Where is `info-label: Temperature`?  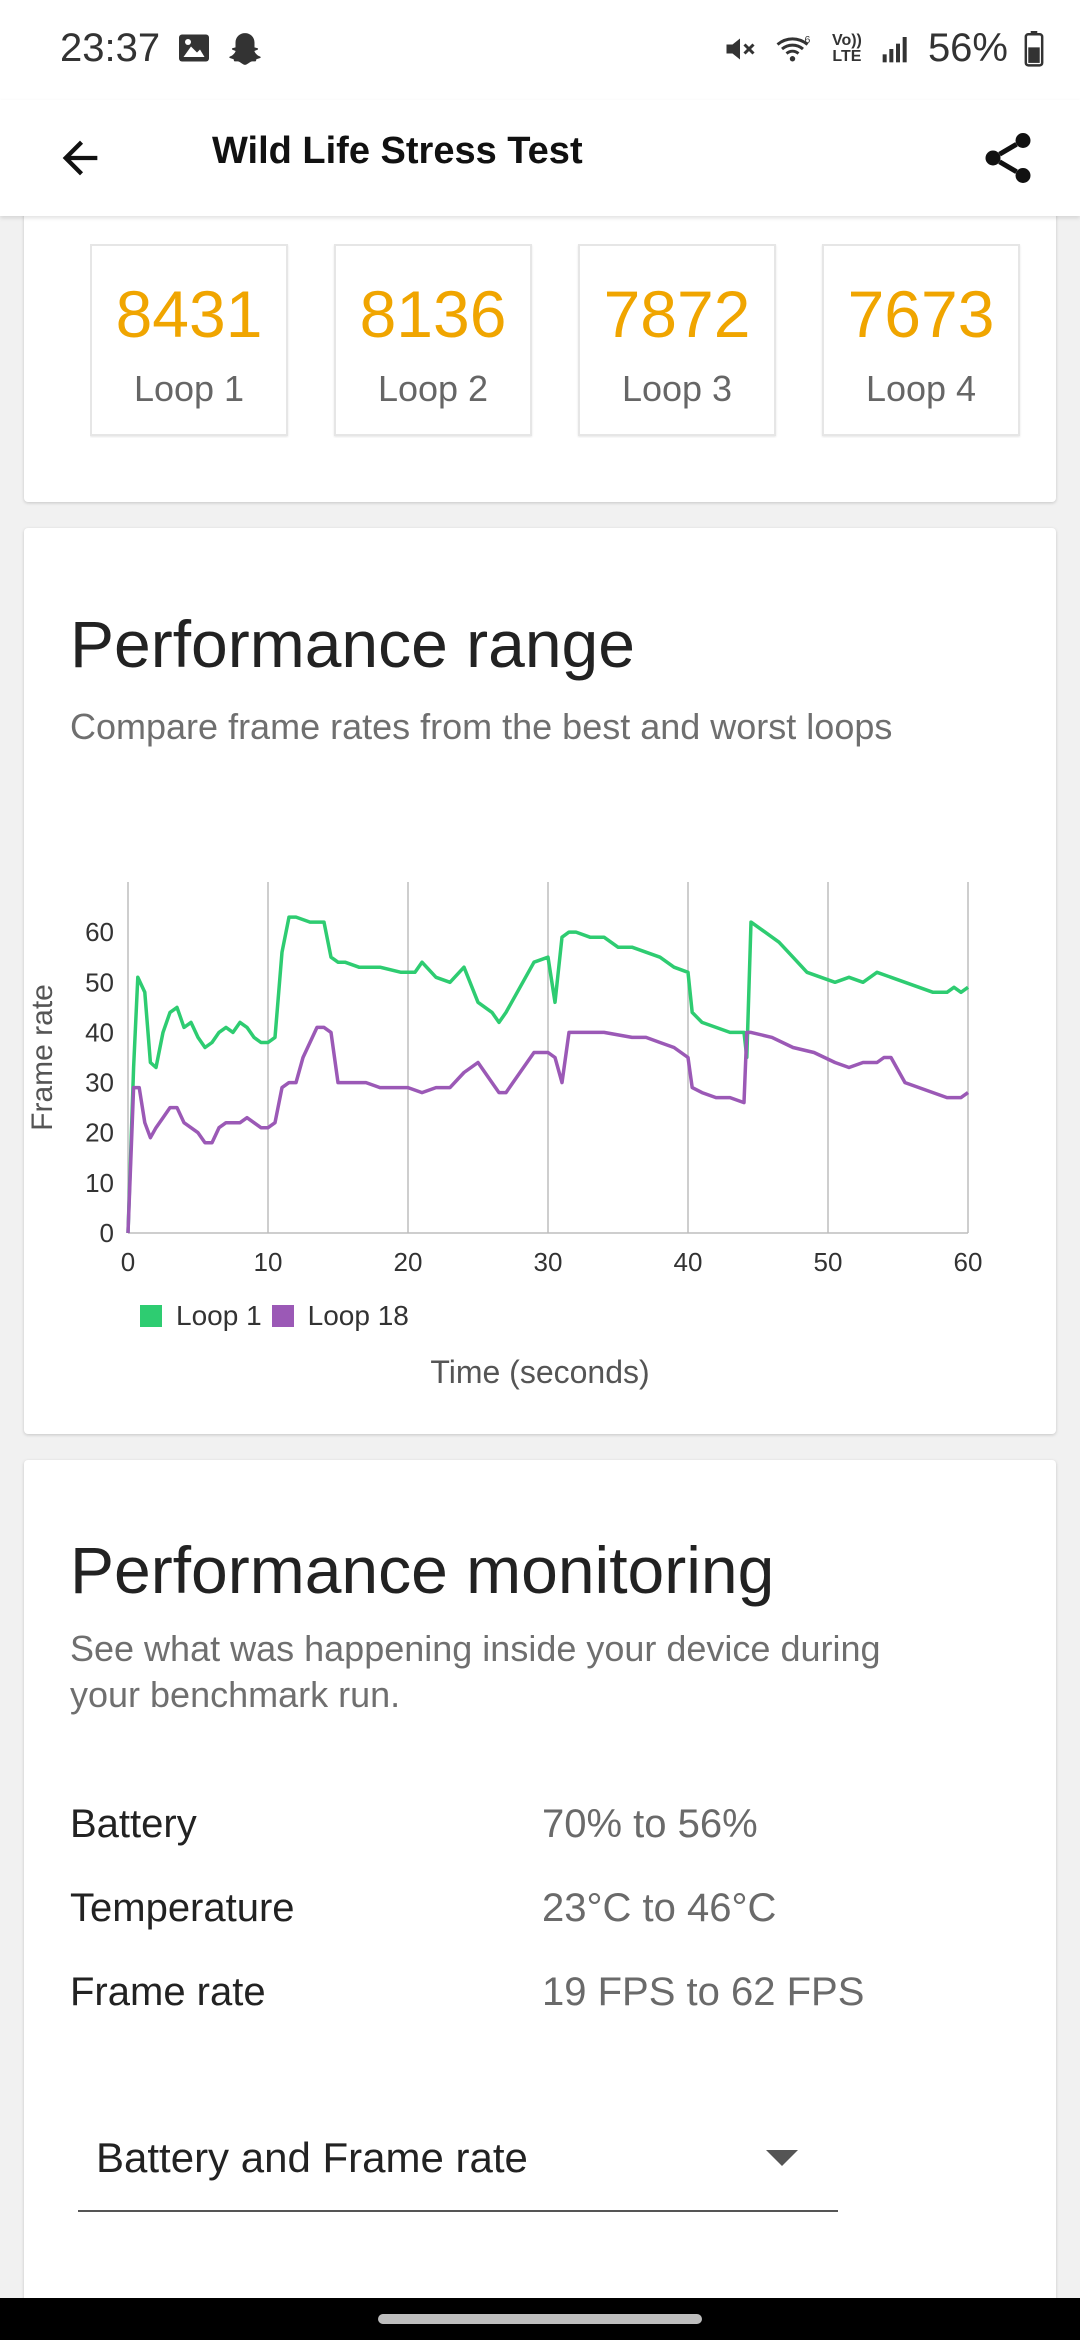
info-label: Temperature is located at coordinates (182, 1908).